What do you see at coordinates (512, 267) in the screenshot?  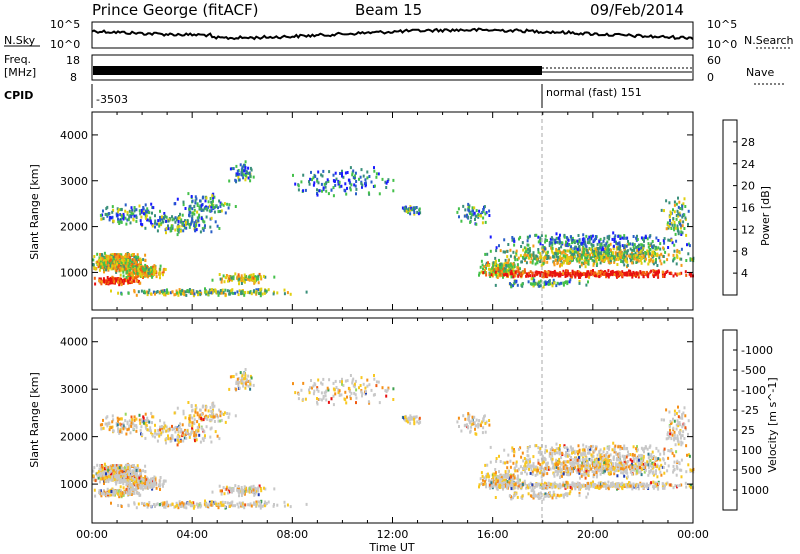 I see `power-cell-2034` at bounding box center [512, 267].